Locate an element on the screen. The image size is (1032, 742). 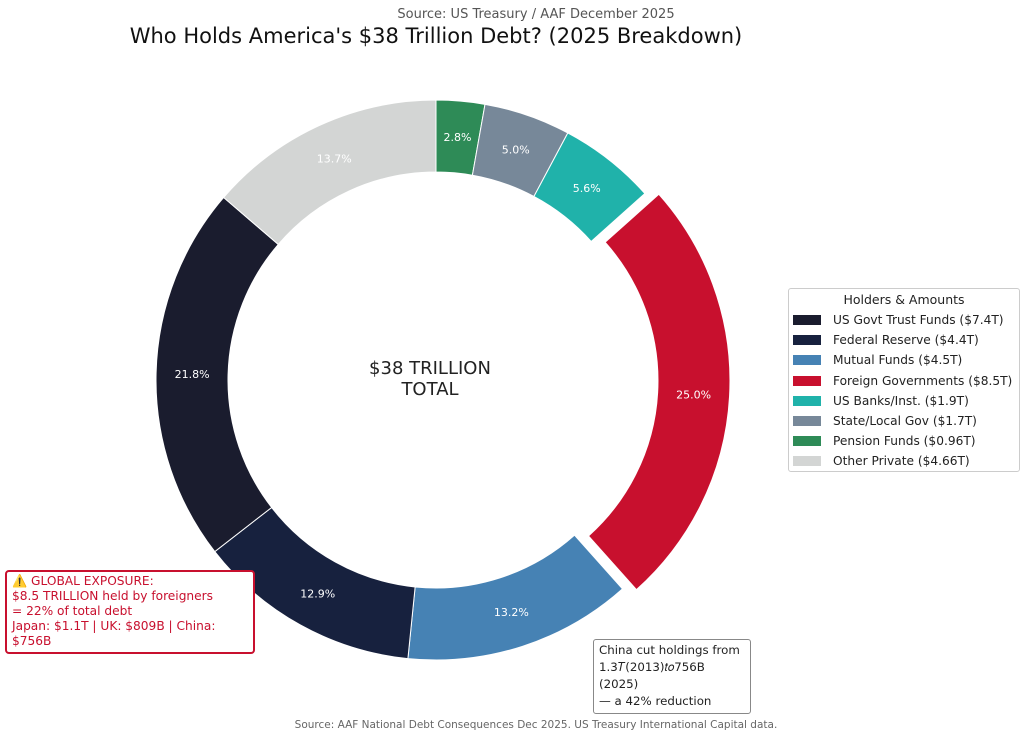
legend-swatch-foreign-governments is located at coordinates (807, 380).